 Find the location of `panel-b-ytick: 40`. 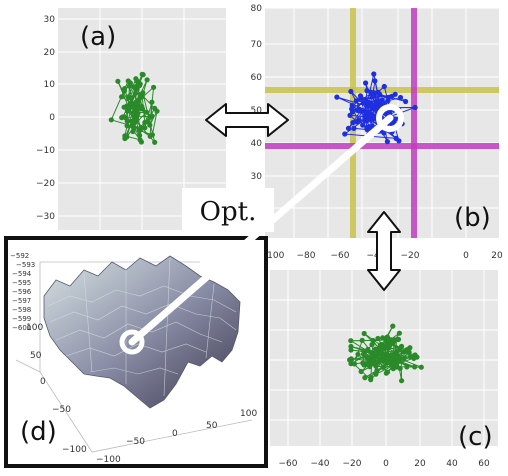

panel-b-ytick: 40 is located at coordinates (257, 144).